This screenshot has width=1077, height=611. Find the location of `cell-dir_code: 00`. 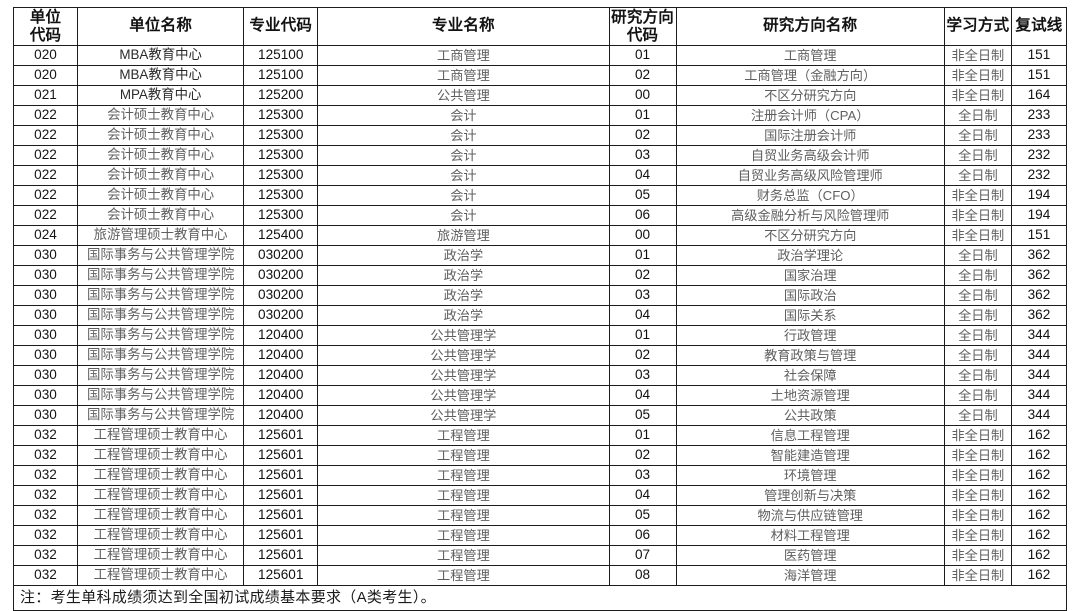

cell-dir_code: 00 is located at coordinates (642, 235).